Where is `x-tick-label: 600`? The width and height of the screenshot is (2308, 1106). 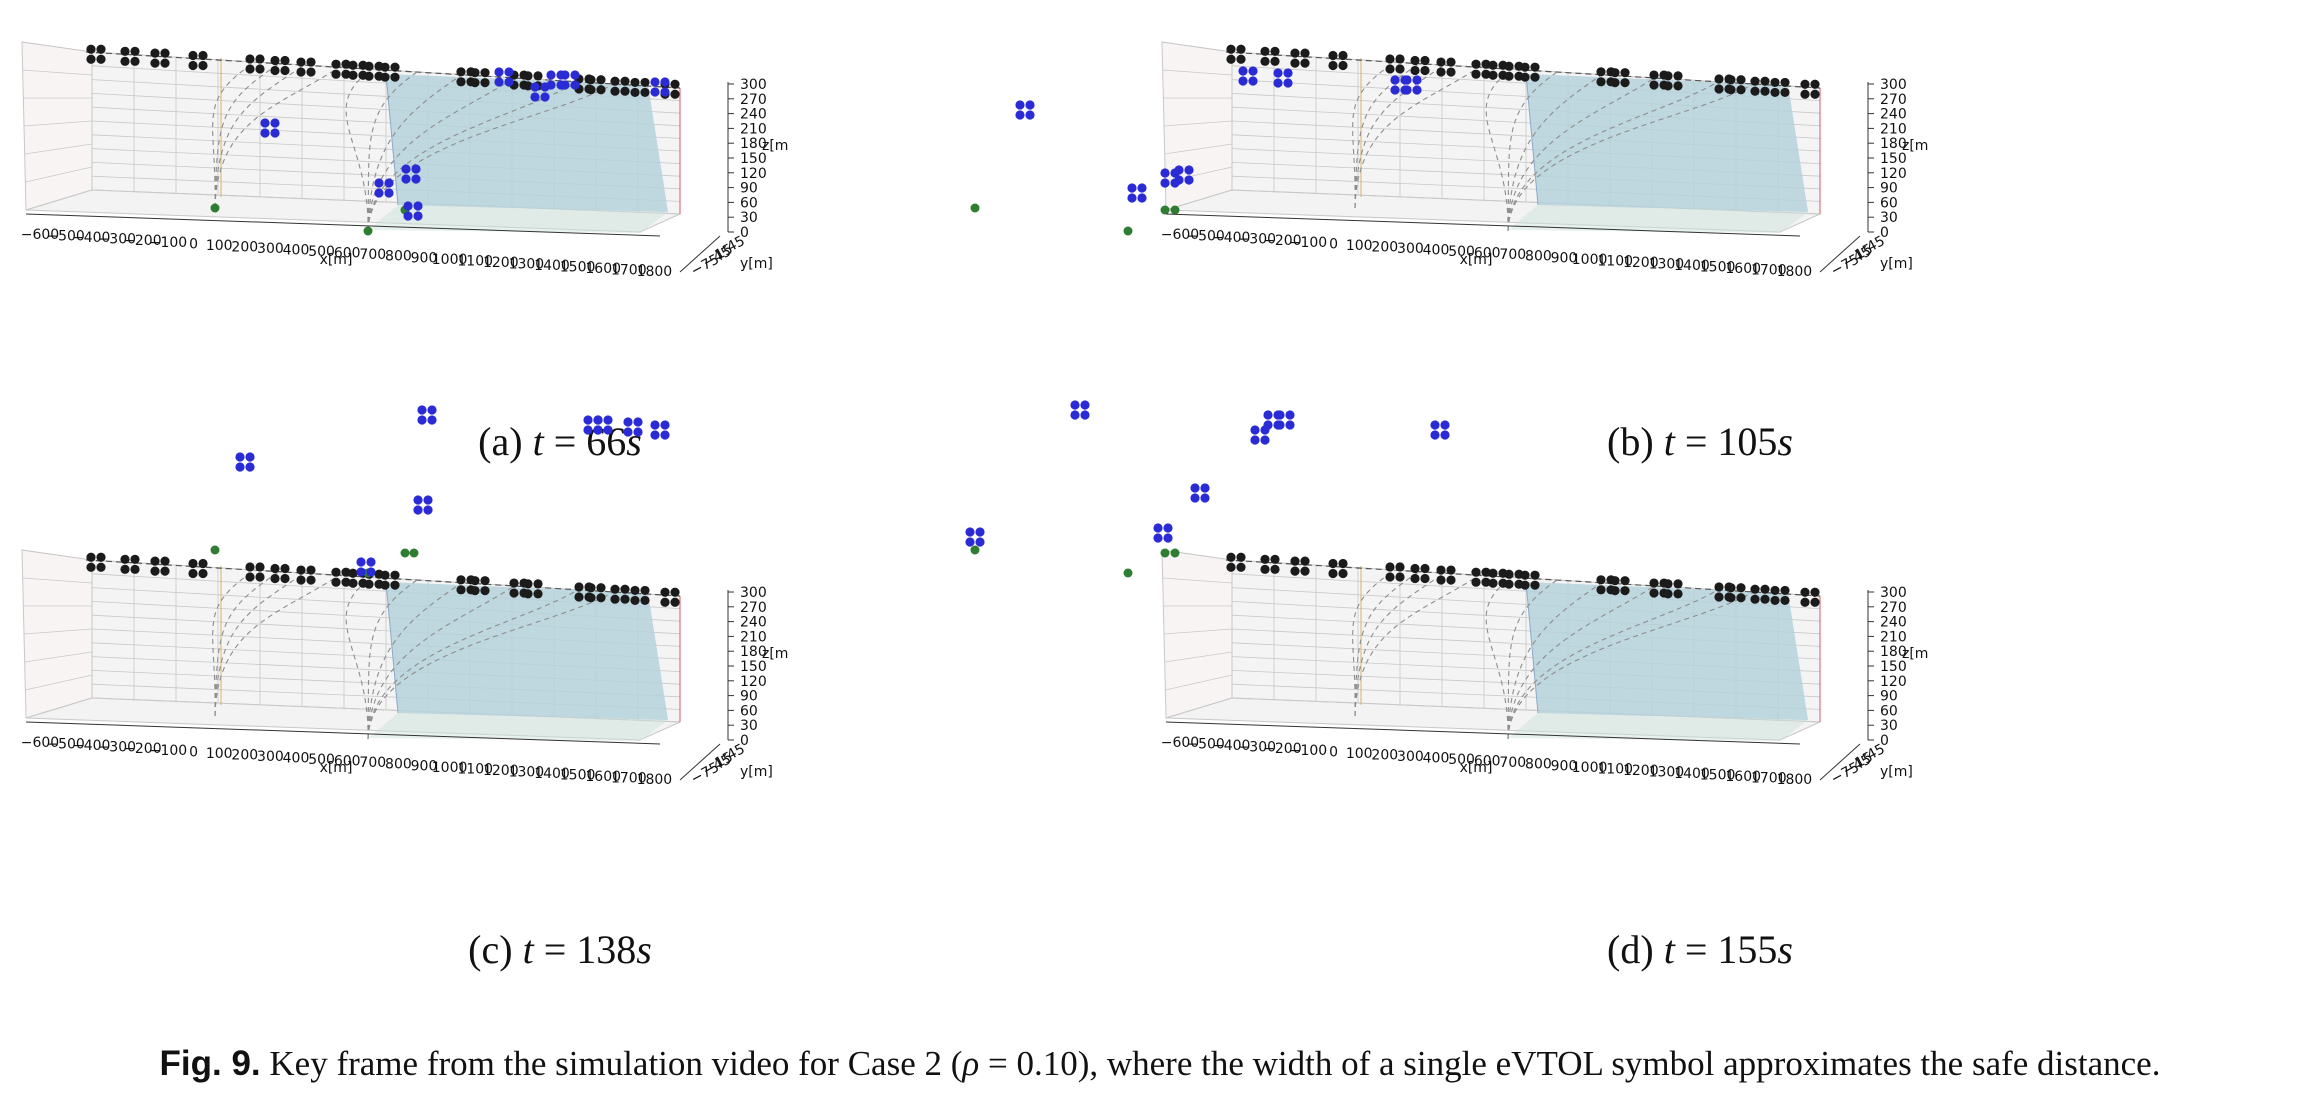
x-tick-label: 600 is located at coordinates (347, 254).